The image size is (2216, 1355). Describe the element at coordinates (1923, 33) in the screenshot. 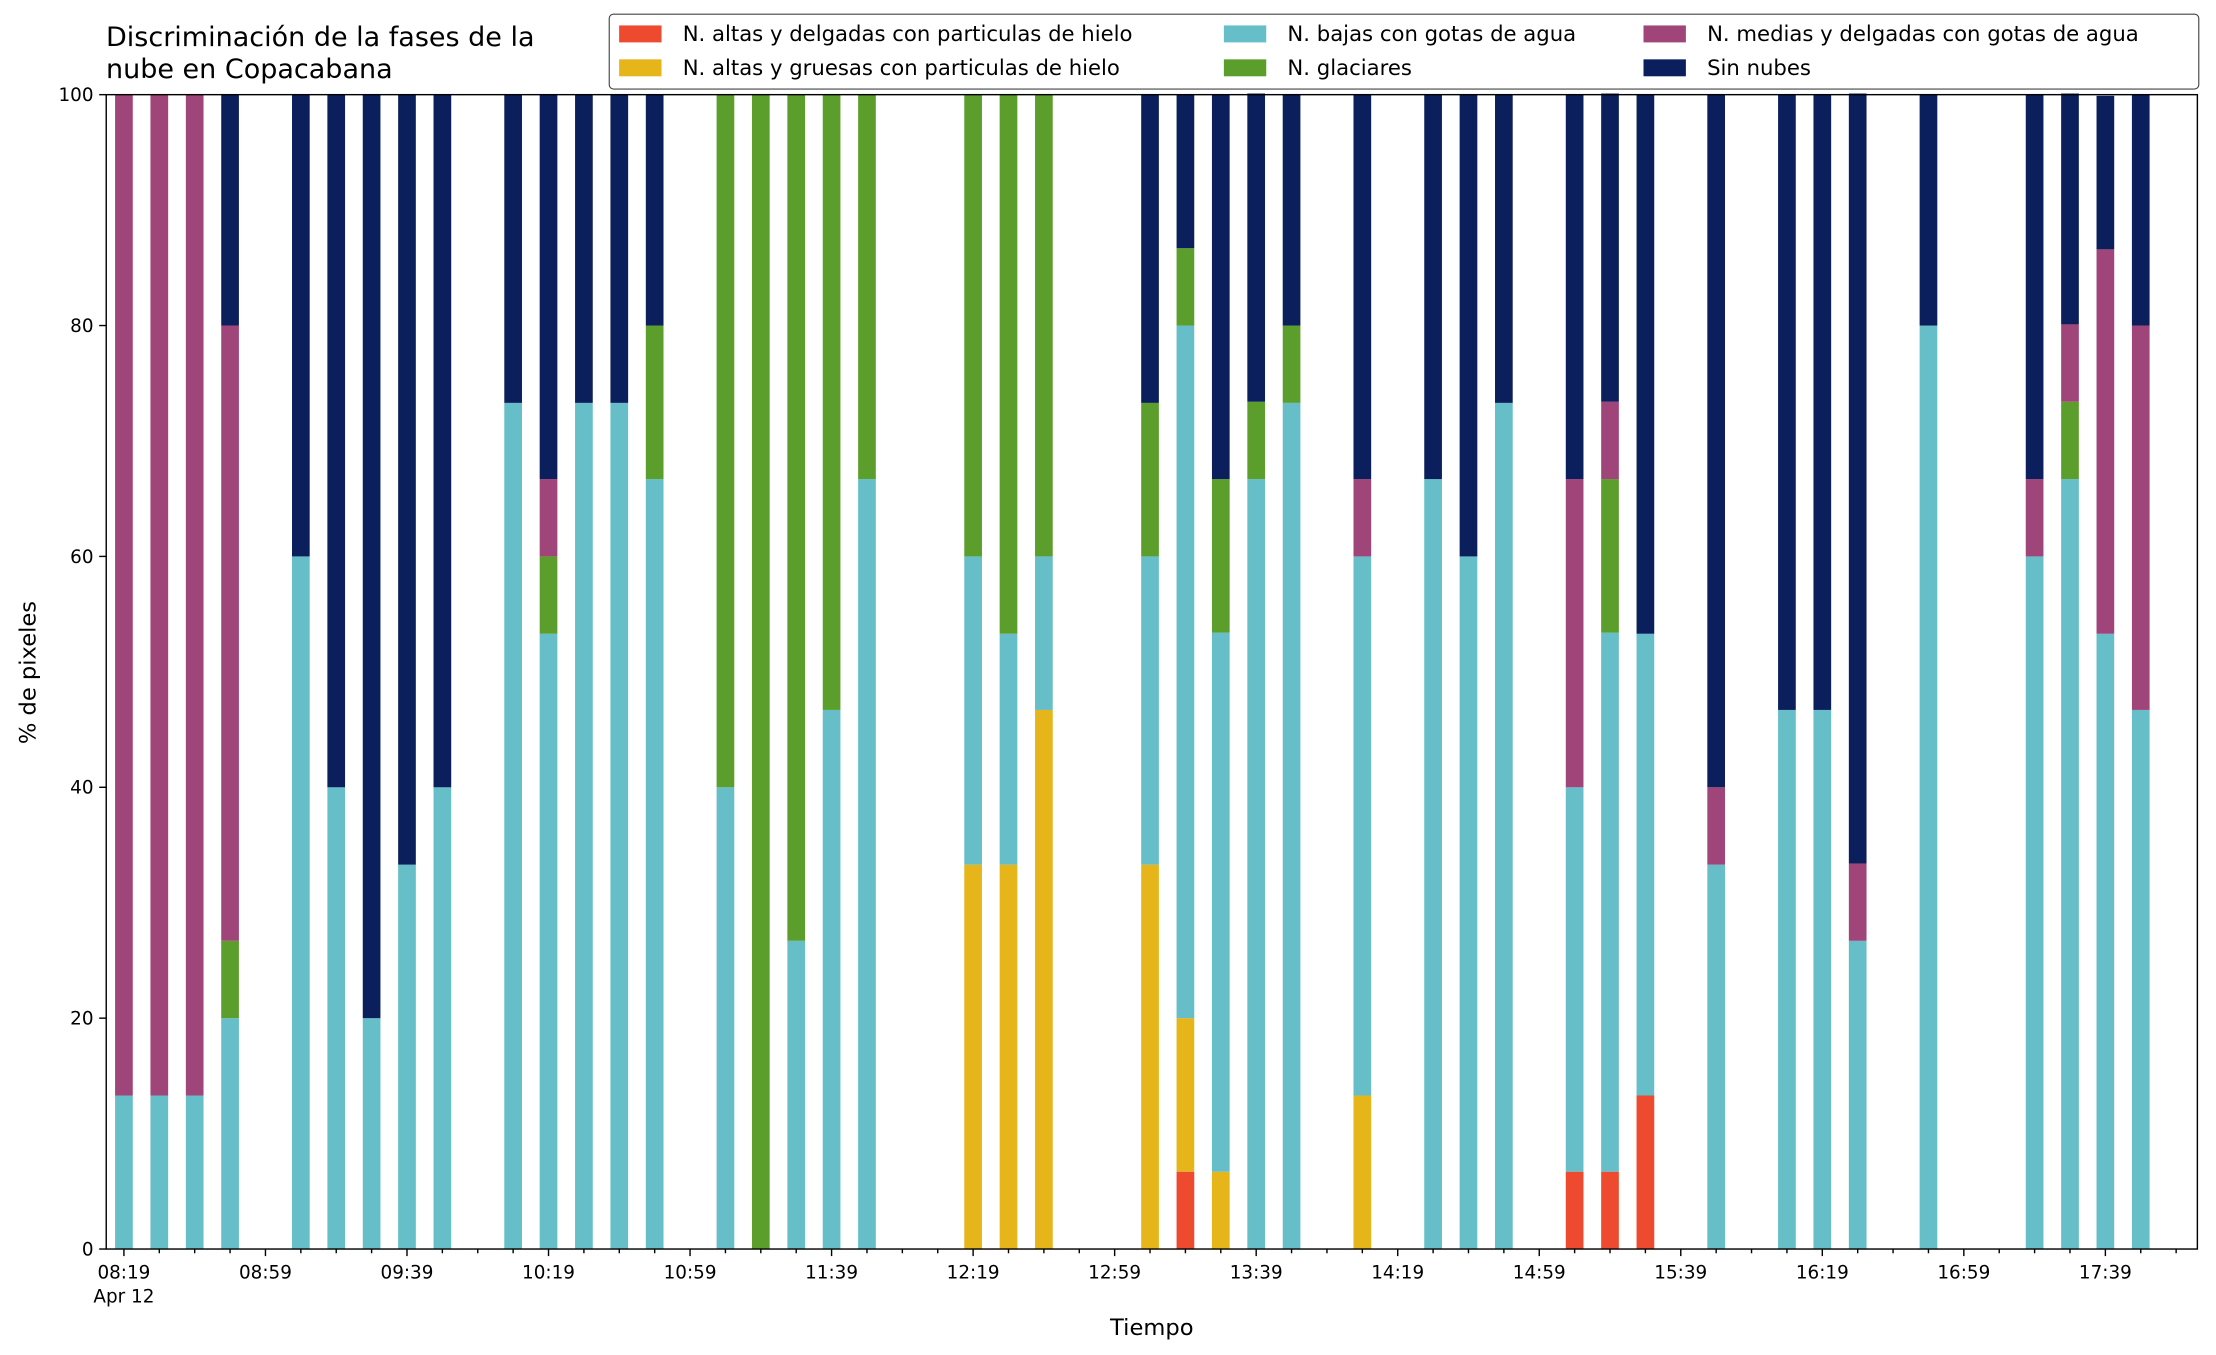

I see `legend-label: N. medias y delgadas con gotas de agua` at that location.